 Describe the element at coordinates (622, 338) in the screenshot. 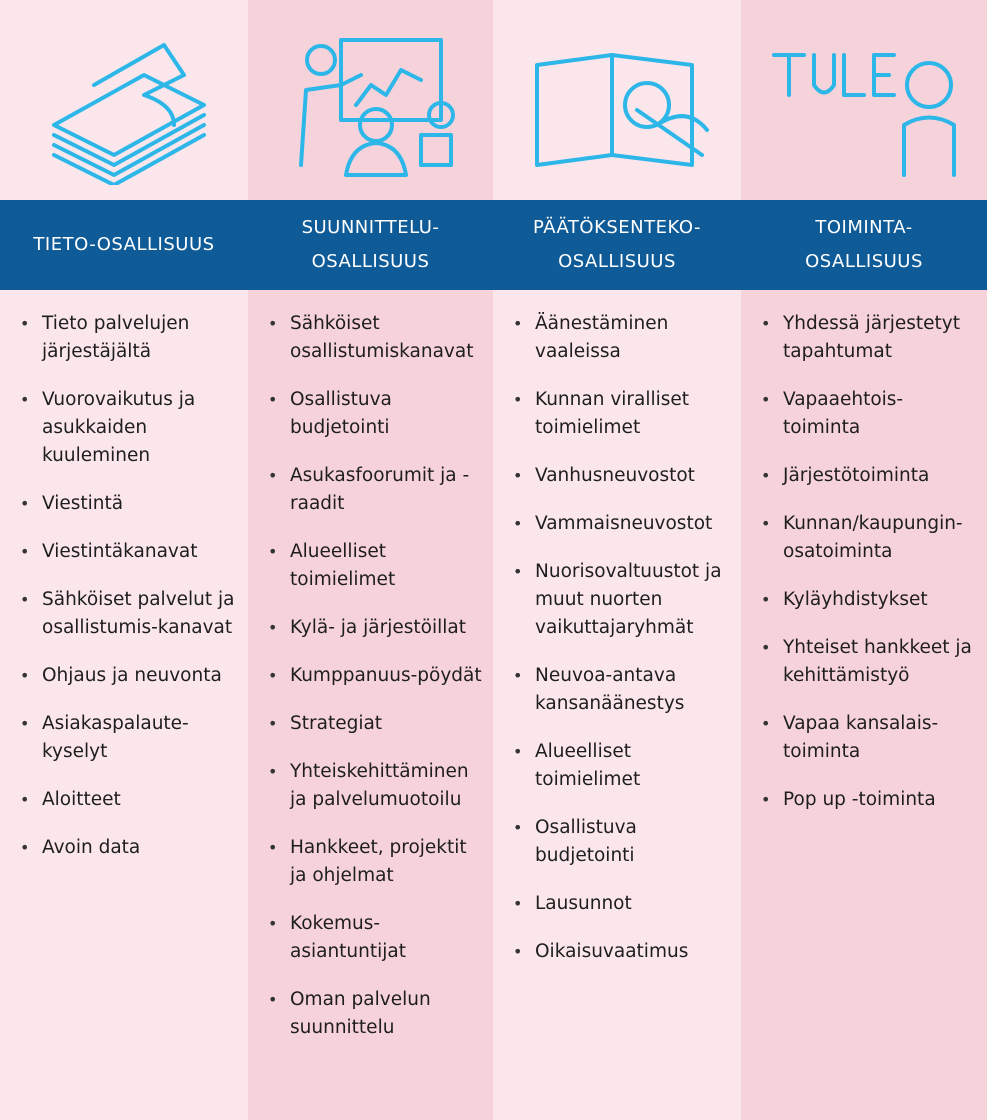

I see `list-item: Äänestäminen vaaleissa` at that location.